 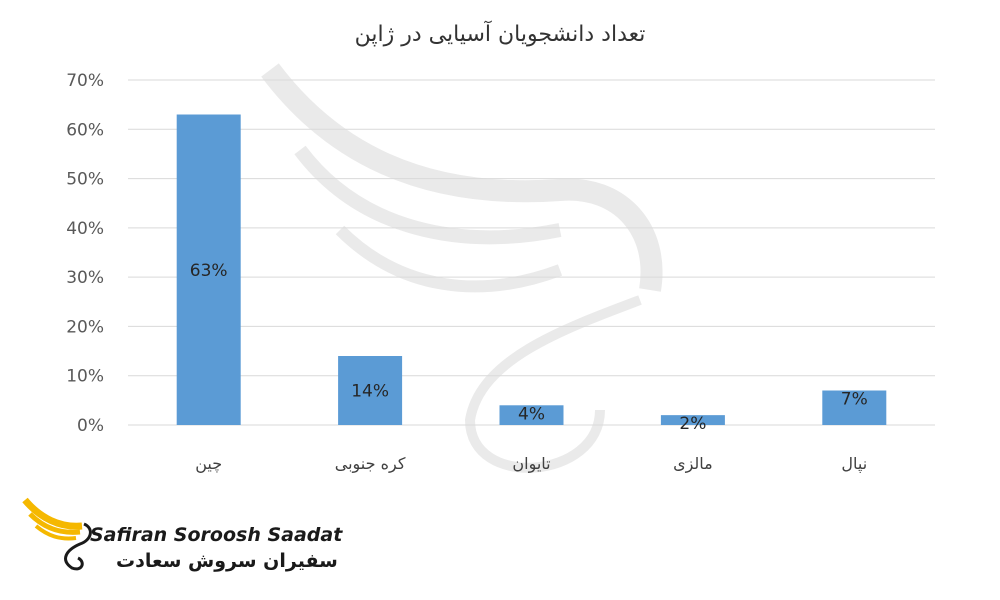 I want to click on data-label: 4%, so click(x=531, y=414).